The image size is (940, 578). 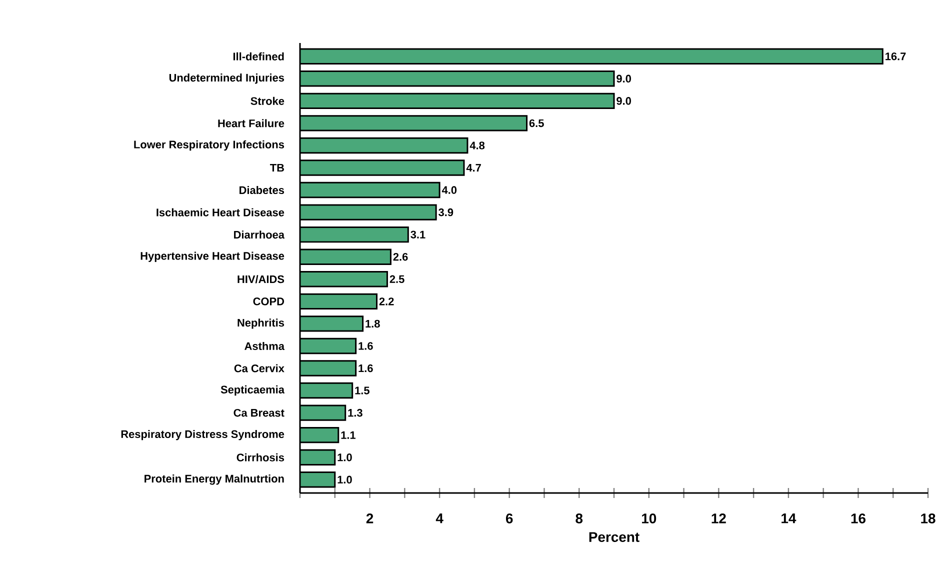 What do you see at coordinates (928, 519) in the screenshot?
I see `x-tick-label: 18` at bounding box center [928, 519].